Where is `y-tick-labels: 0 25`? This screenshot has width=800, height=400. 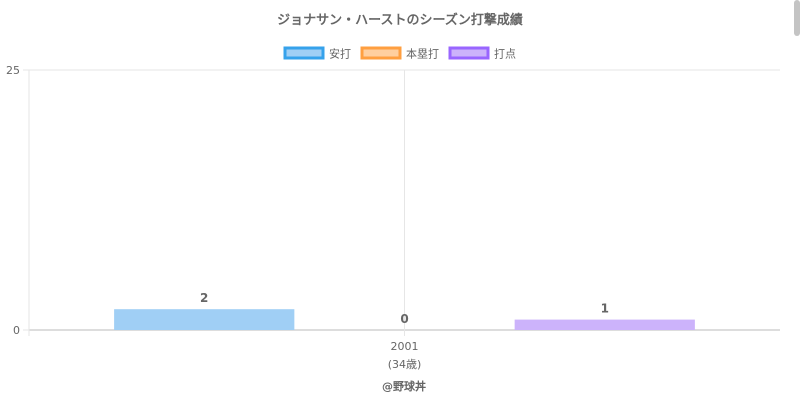
y-tick-labels: 0 25 is located at coordinates (13, 200).